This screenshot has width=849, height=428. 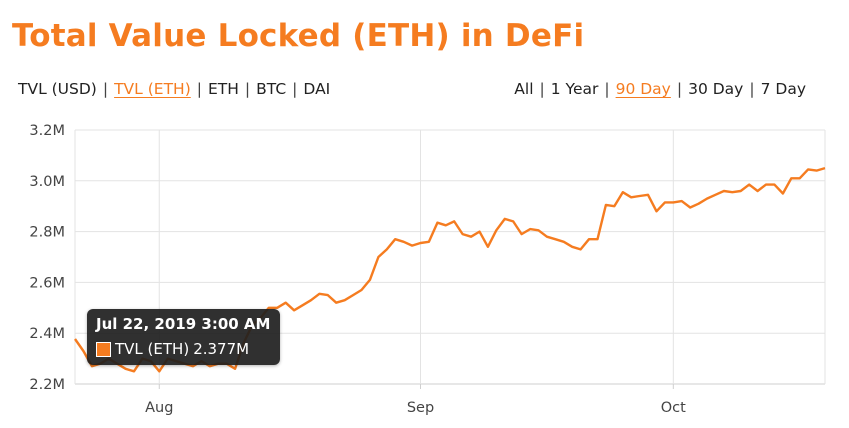 I want to click on x-tick-label: Sep, so click(x=420, y=408).